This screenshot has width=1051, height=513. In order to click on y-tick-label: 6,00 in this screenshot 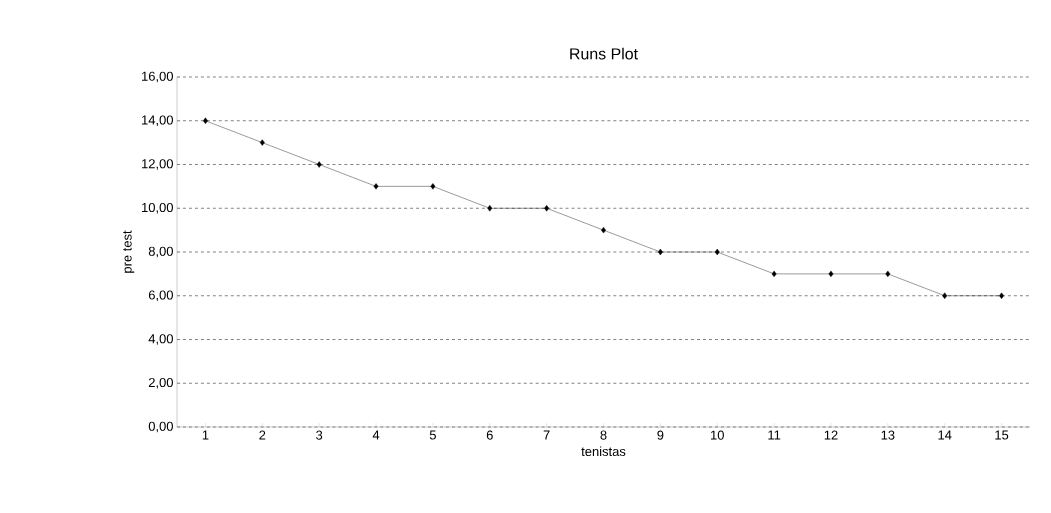, I will do `click(160, 296)`.